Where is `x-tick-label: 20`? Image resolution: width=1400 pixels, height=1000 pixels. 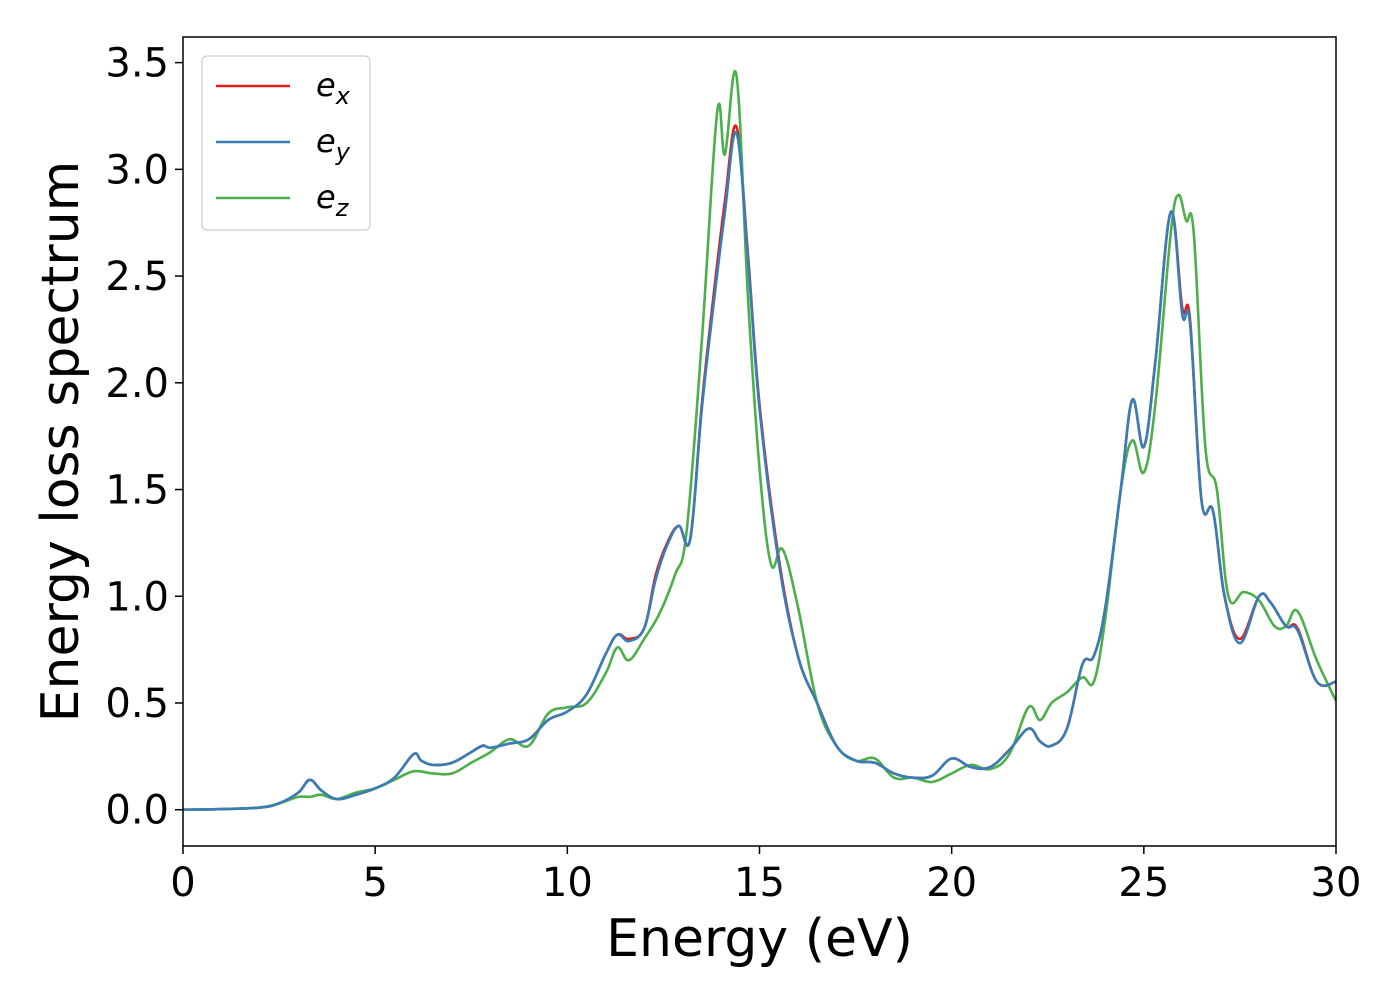 x-tick-label: 20 is located at coordinates (951, 883).